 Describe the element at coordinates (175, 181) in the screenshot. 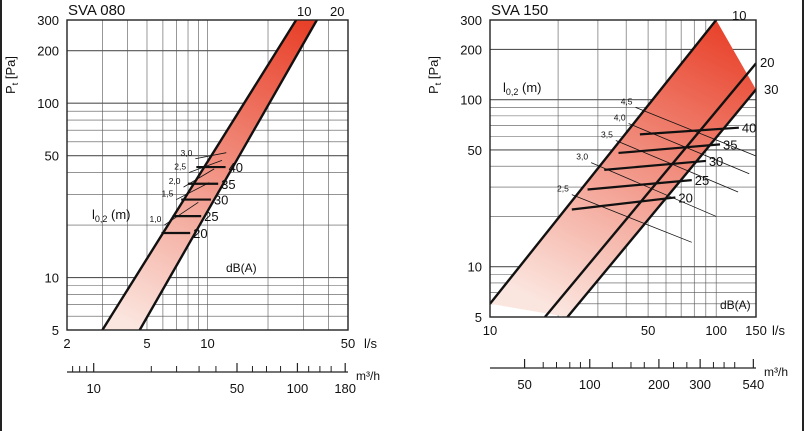

I see `throw-line-label: 2,0` at that location.